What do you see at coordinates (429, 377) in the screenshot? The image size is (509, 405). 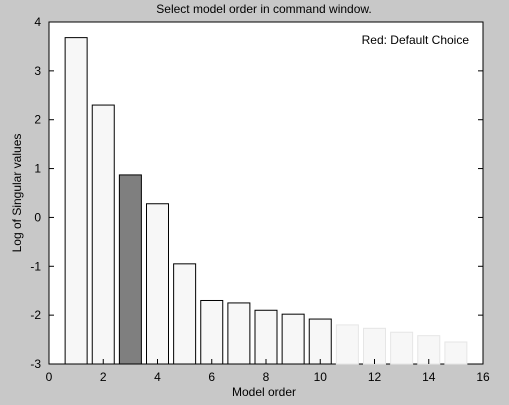 I see `x-tick-label: 14` at bounding box center [429, 377].